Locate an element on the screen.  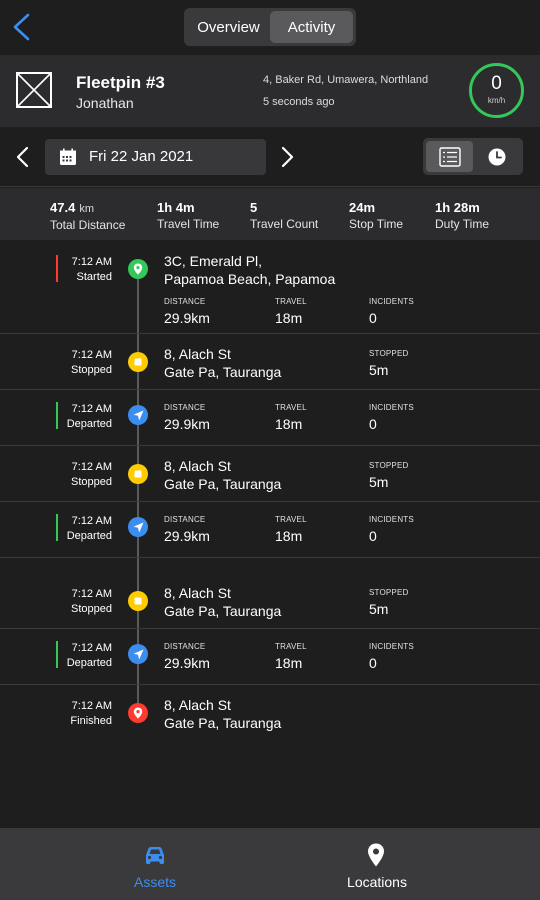
car-icon is located at coordinates (155, 855).